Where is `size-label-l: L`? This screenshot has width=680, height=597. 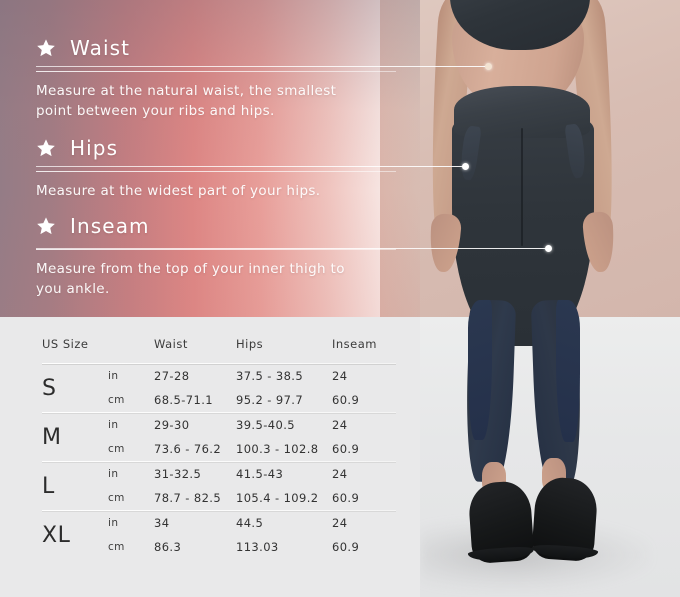 size-label-l: L is located at coordinates (48, 486).